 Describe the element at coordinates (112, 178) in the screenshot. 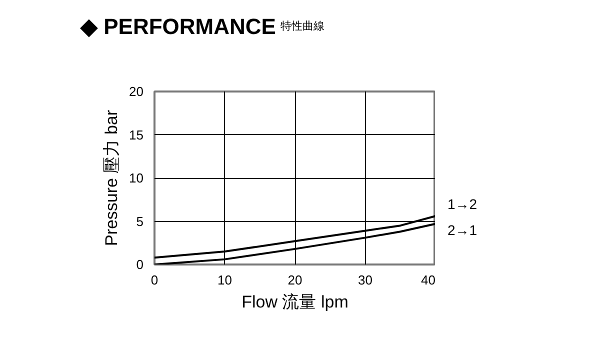

I see `y-axis-title: Pressure 壓力 bar` at that location.